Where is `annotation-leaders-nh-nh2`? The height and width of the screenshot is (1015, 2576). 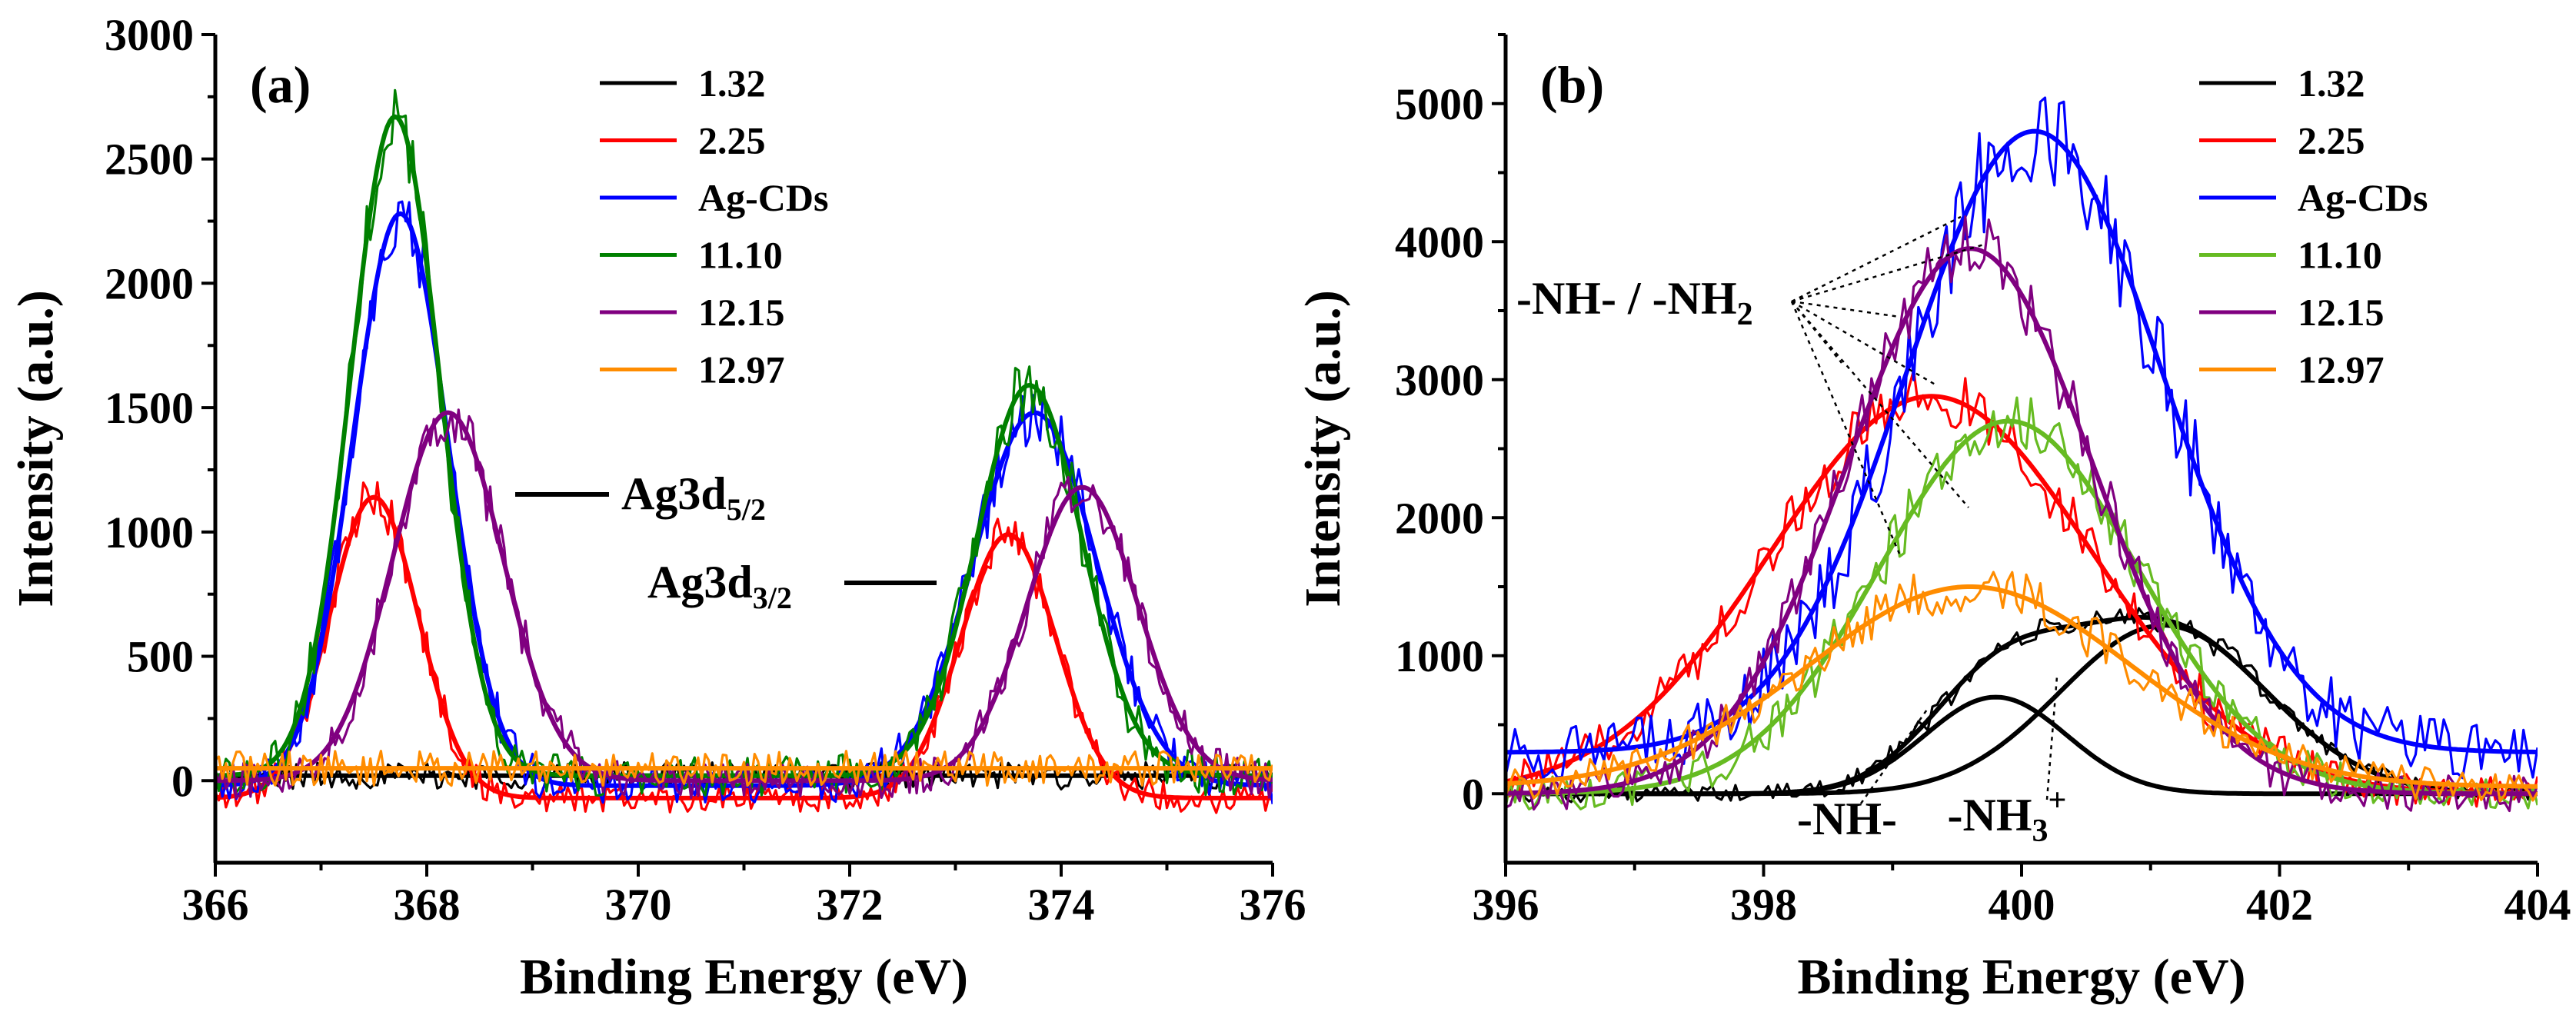
annotation-leaders-nh-nh2 is located at coordinates (1887, 384).